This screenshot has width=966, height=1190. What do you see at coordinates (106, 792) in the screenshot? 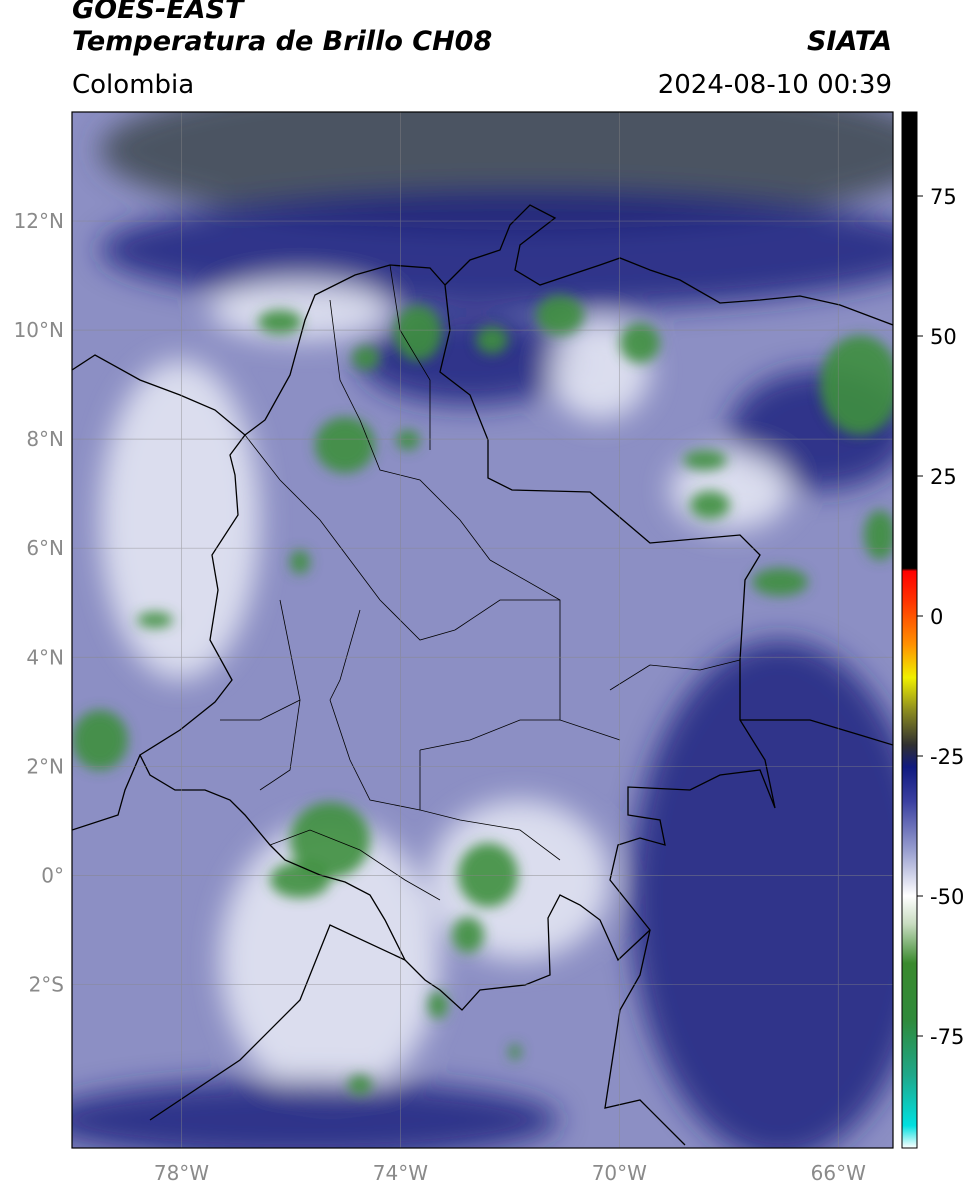
I see `ecuador-coast` at bounding box center [106, 792].